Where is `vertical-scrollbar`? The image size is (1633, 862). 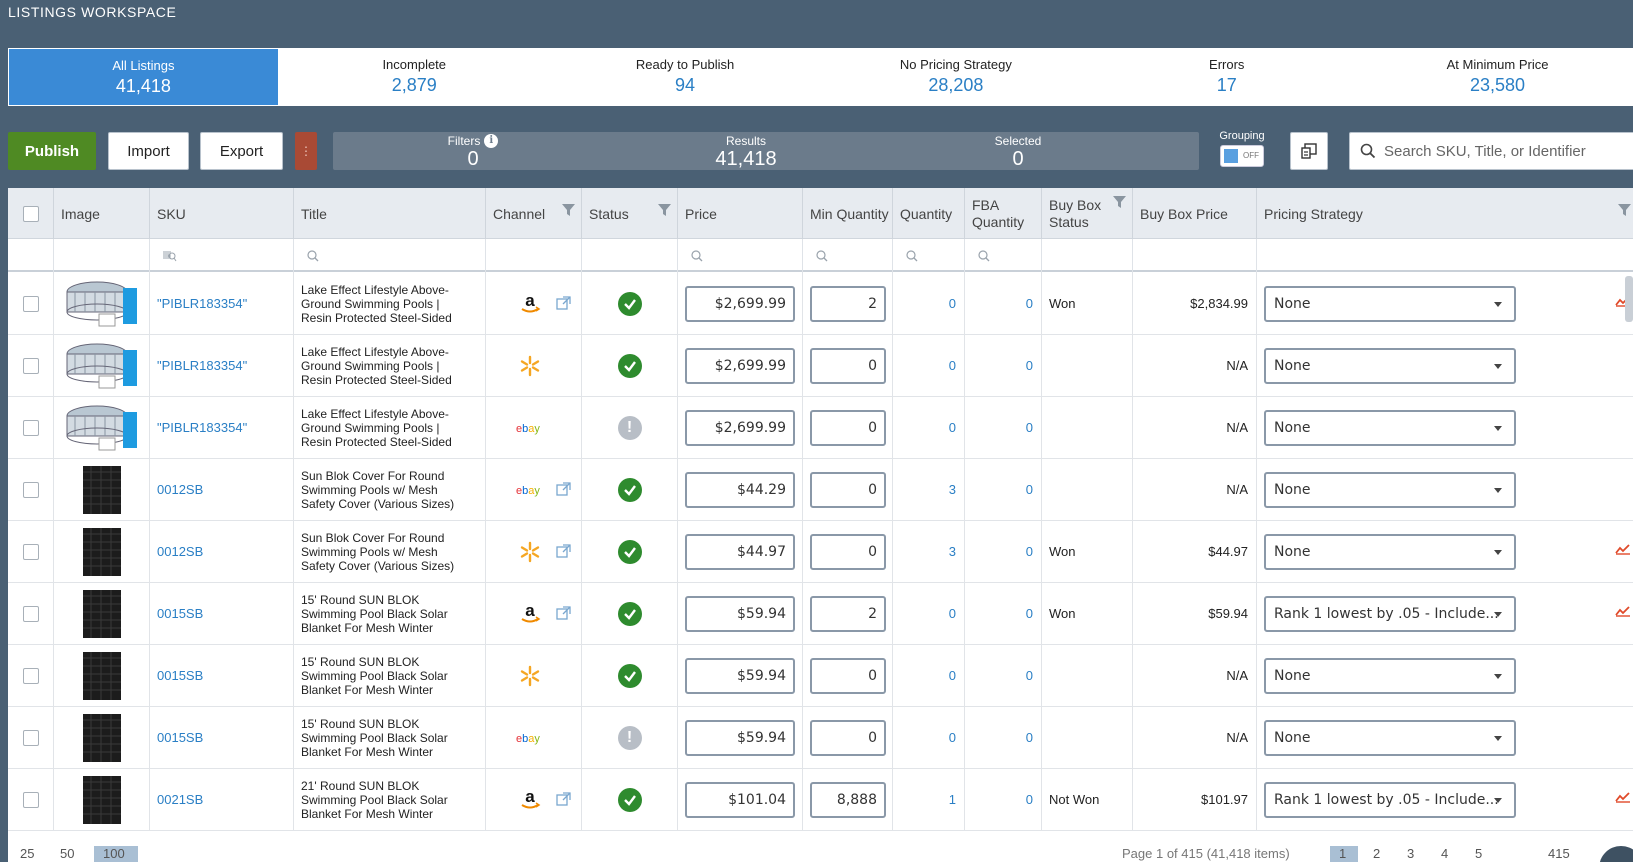
vertical-scrollbar is located at coordinates (1629, 299).